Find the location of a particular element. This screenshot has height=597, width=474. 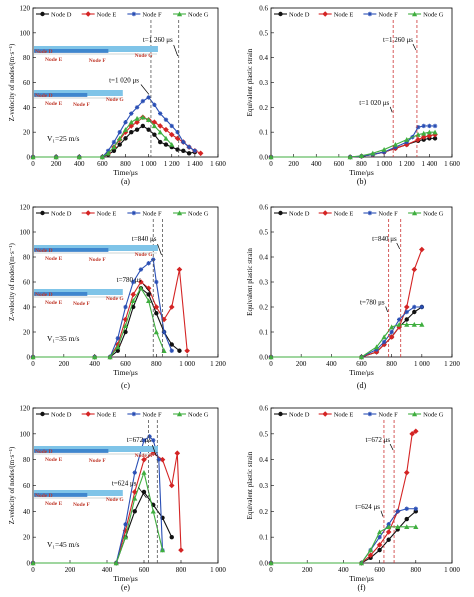

legend-label: Node E is located at coordinates (344, 15).